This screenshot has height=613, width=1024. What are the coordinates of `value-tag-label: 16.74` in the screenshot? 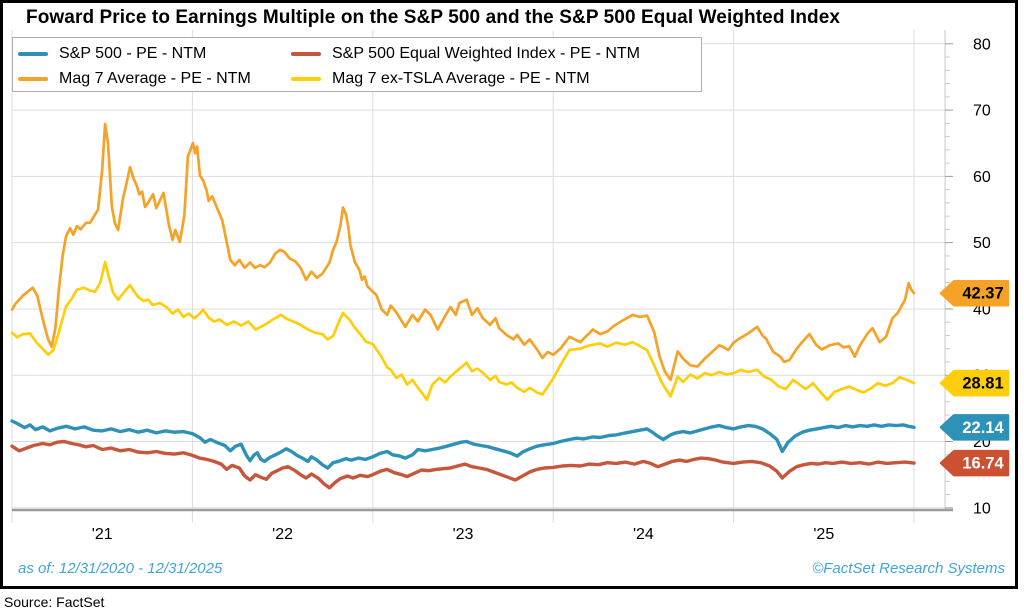 It's located at (983, 464).